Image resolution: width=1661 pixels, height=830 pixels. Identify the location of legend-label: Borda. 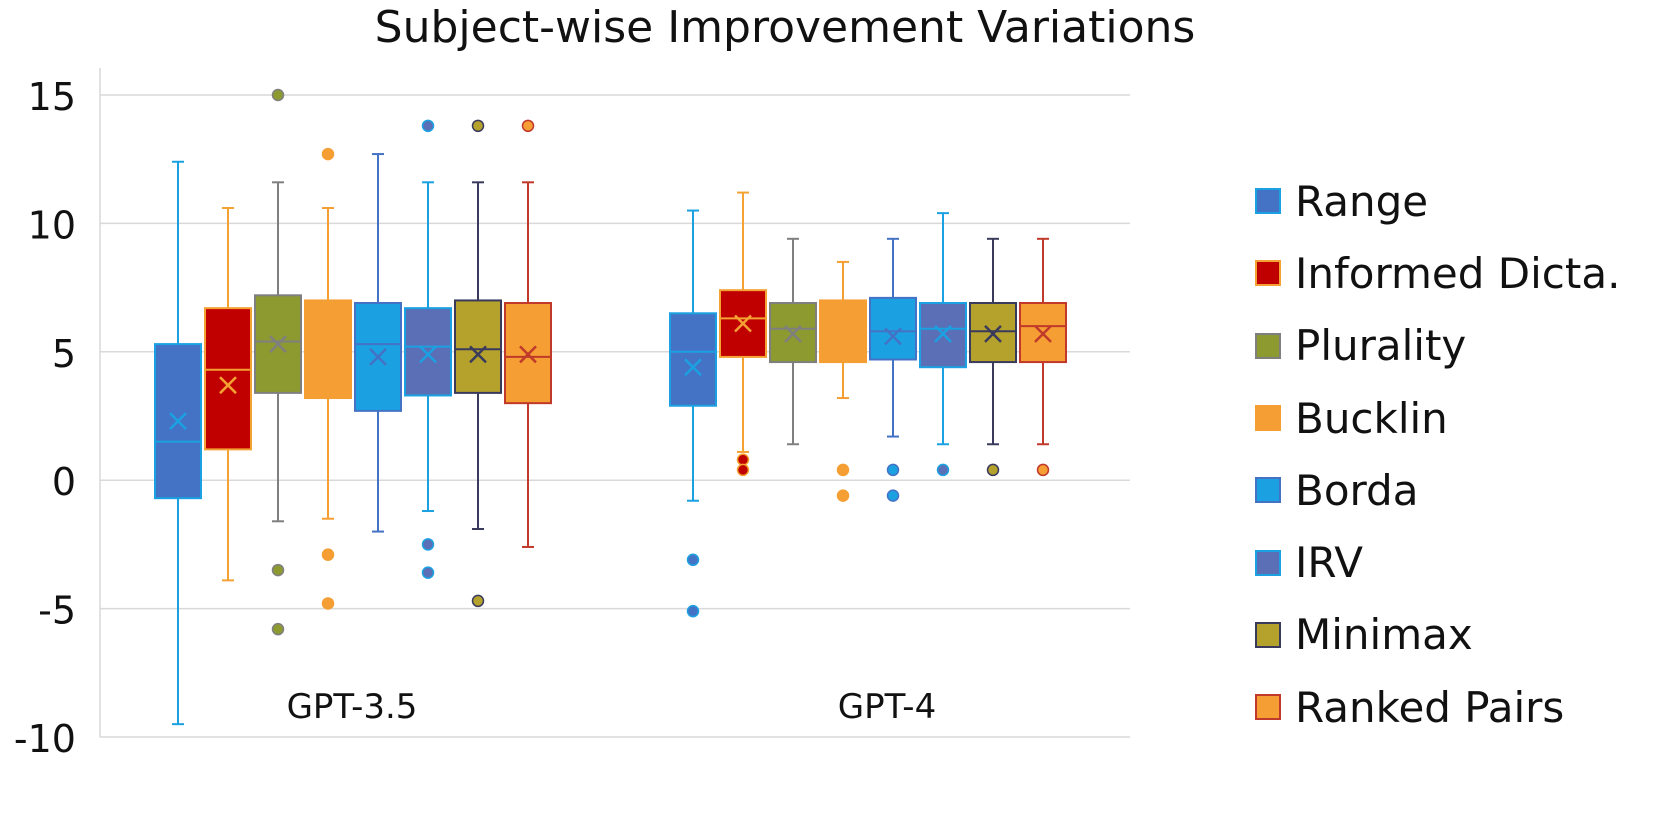
(1357, 490).